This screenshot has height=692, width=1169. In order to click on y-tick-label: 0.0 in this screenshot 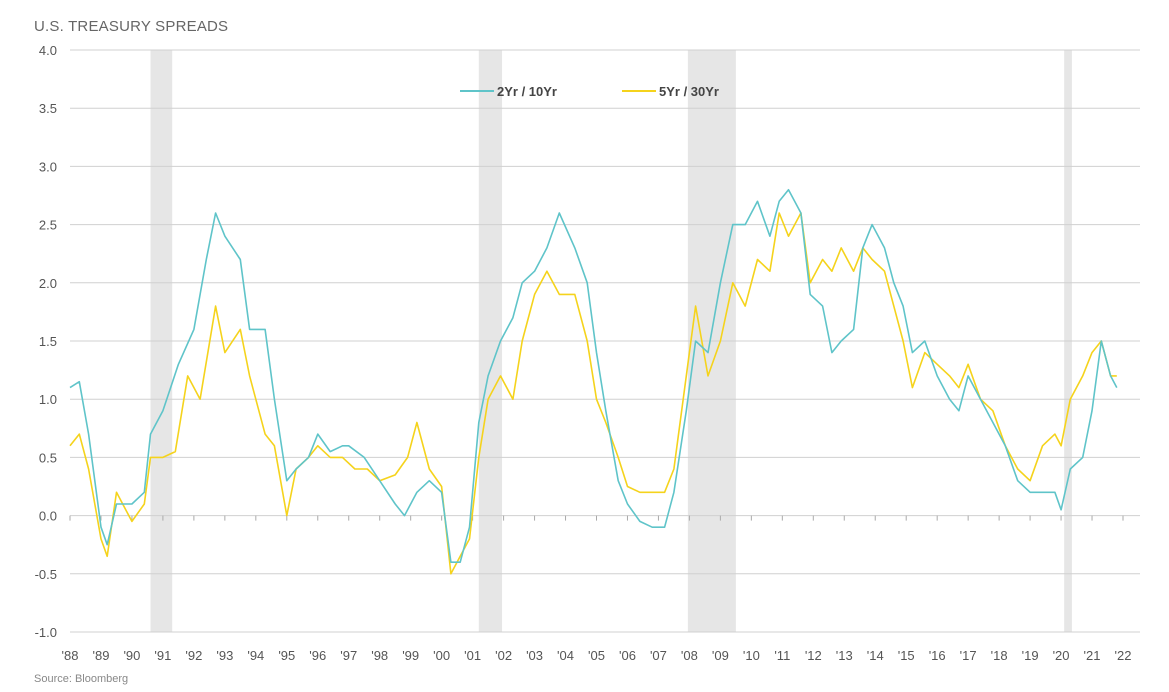, I will do `click(48, 516)`.